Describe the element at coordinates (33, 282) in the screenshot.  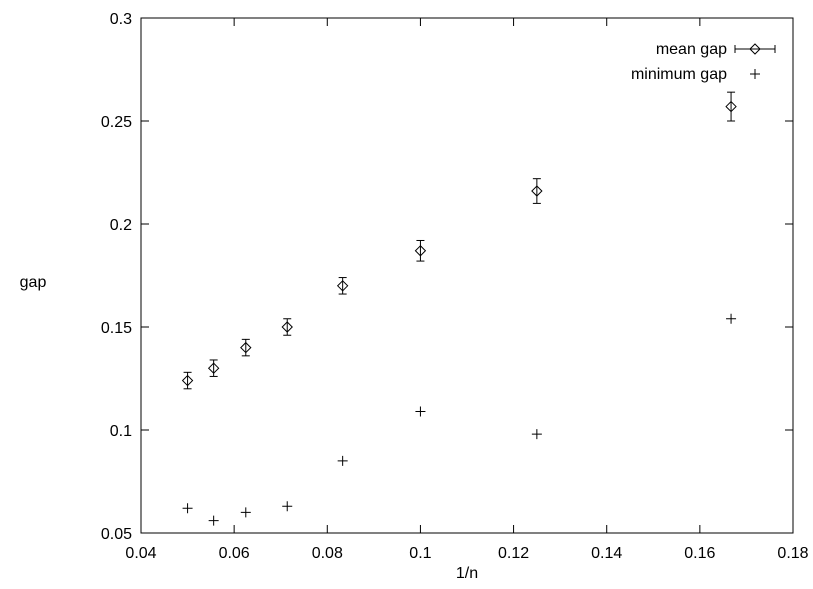
I see `y-axis-label: gap` at that location.